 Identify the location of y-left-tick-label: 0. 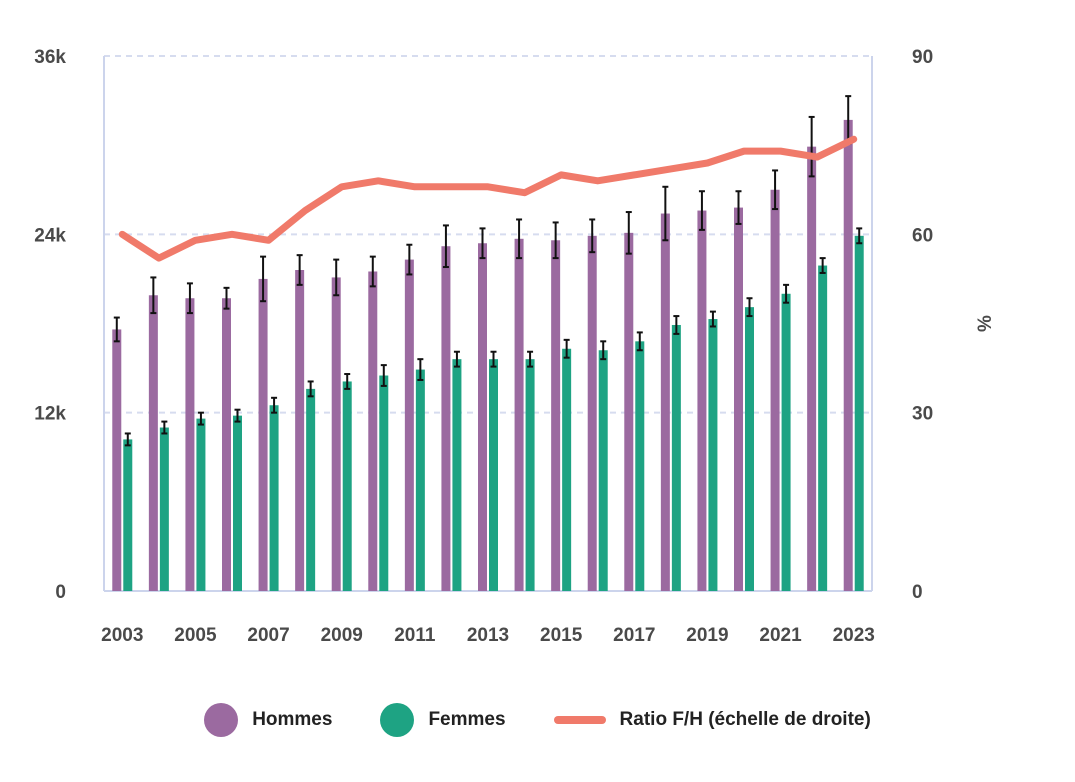
(60, 592).